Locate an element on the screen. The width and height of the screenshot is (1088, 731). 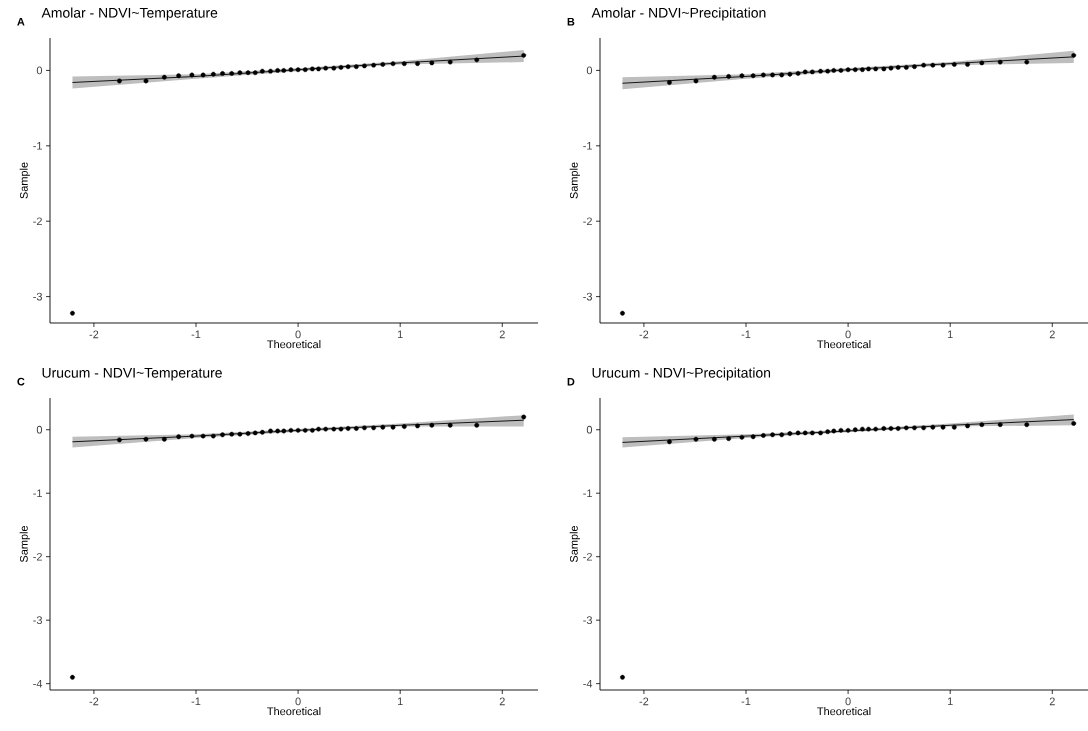
y-tick-label: -4 is located at coordinates (588, 683).